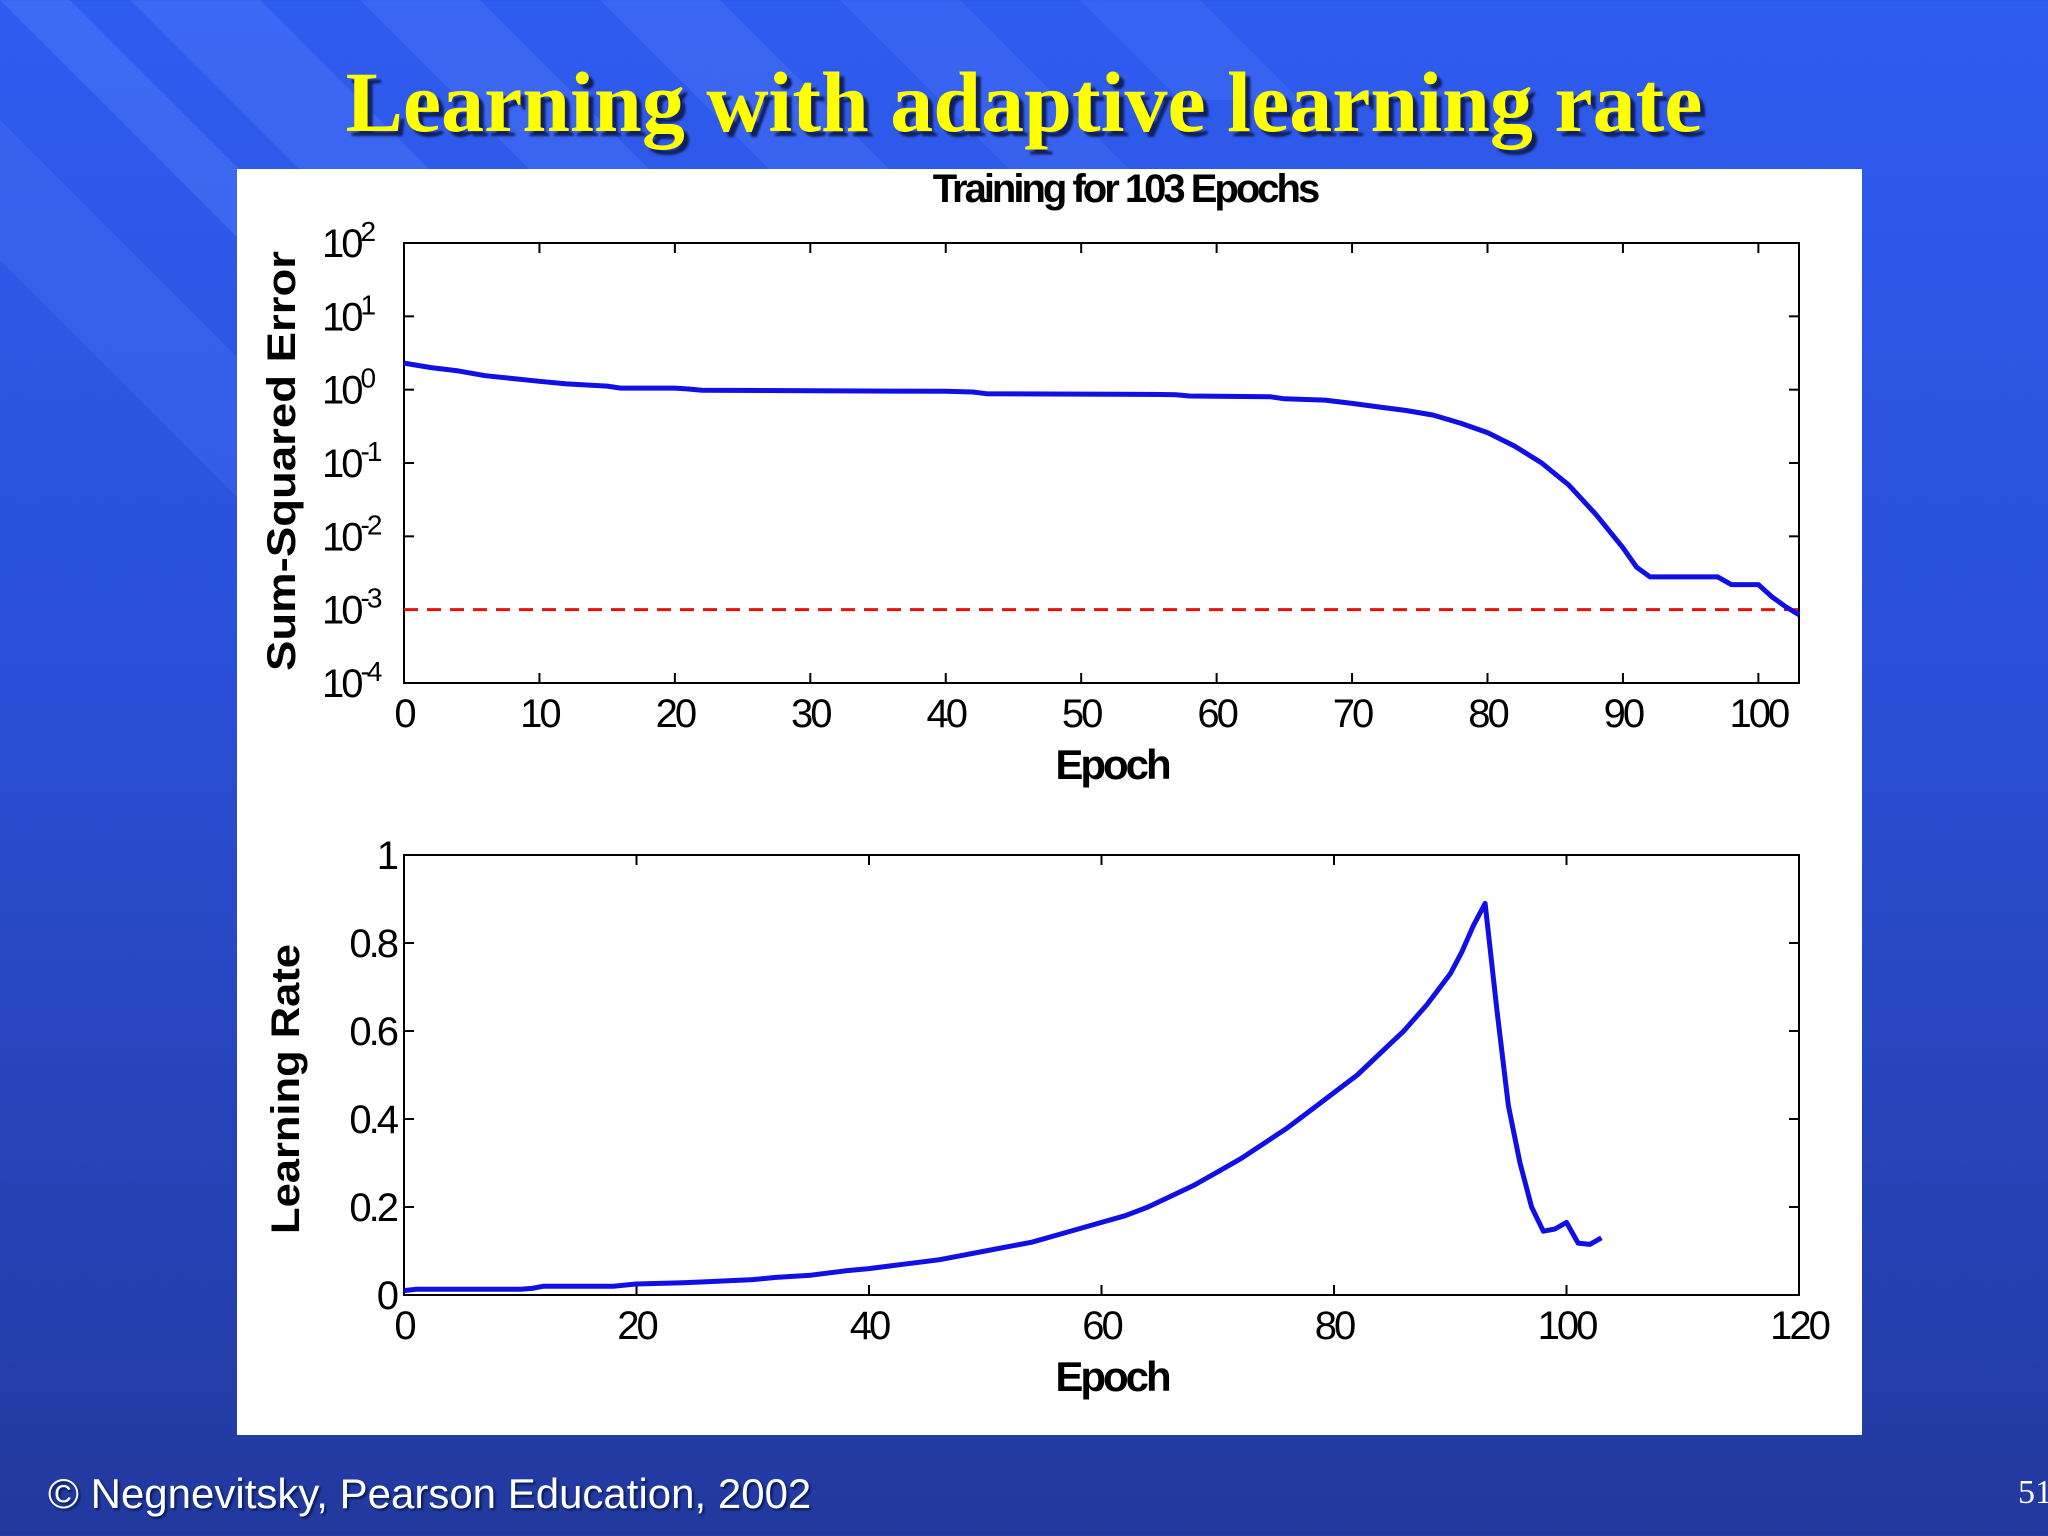 This screenshot has height=1536, width=2048. Describe the element at coordinates (2033, 1492) in the screenshot. I see `page-number: 51` at that location.